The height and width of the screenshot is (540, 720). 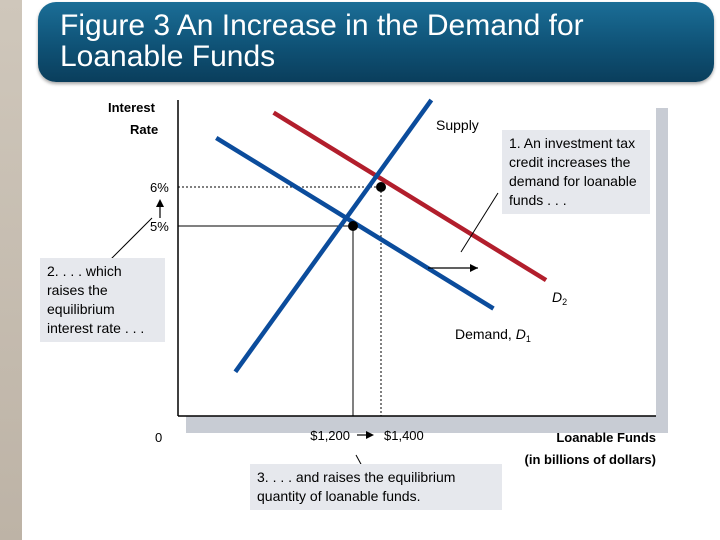 I want to click on curve-labels: Supply Demand, D1 D2, so click(x=501, y=230).